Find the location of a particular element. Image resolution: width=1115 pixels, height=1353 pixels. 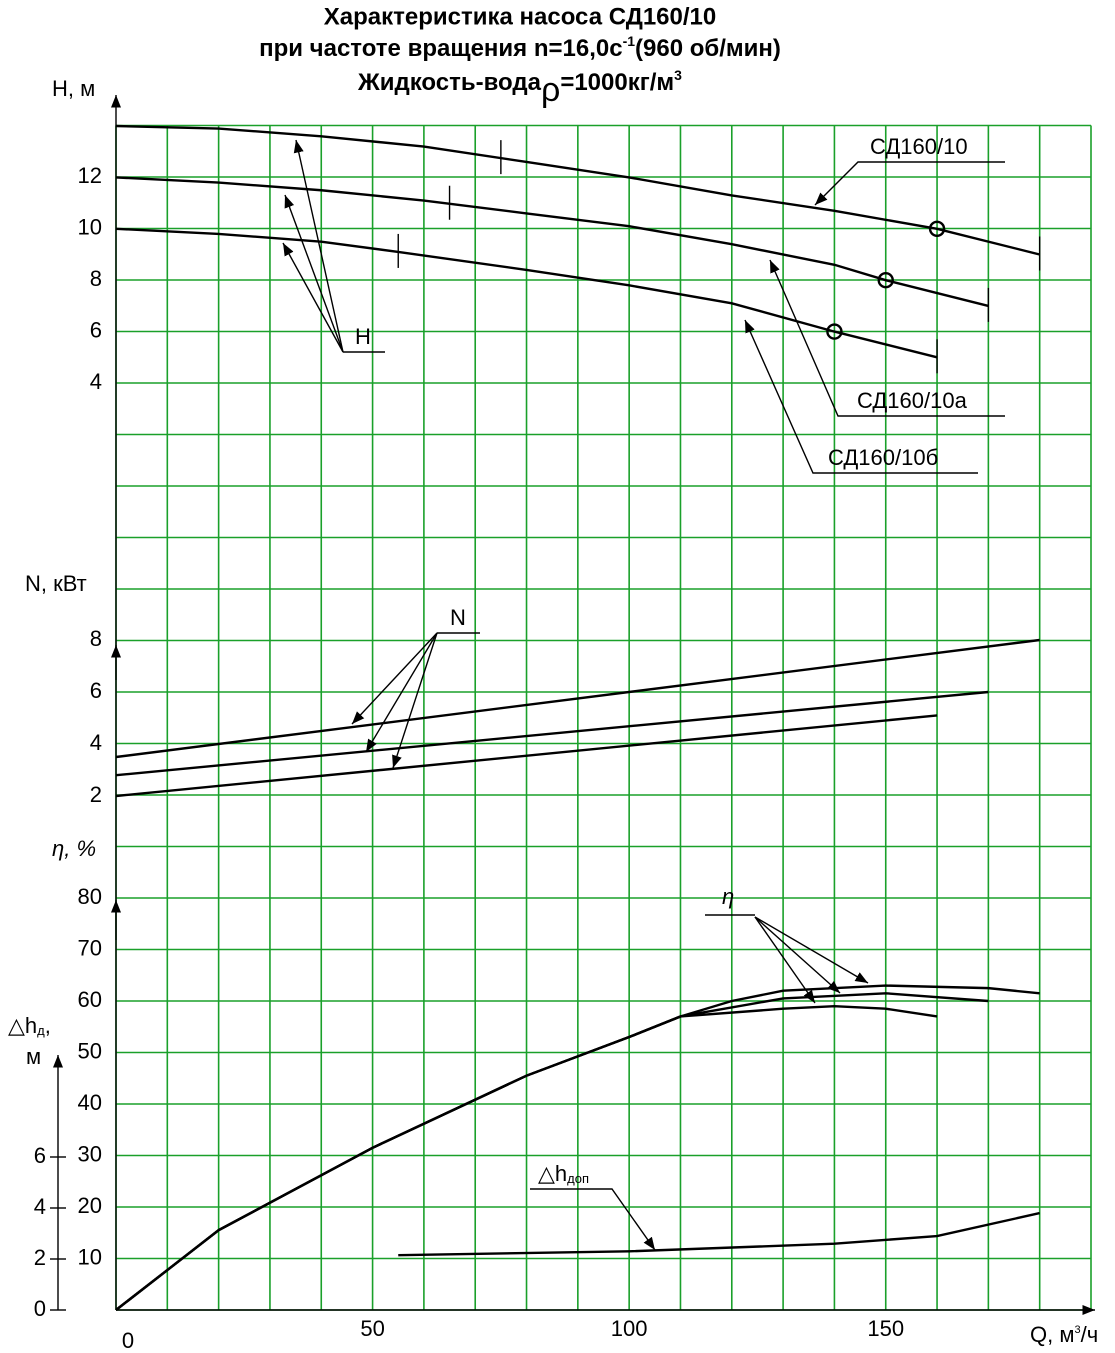

title-line-part: Жидкость-вода is located at coordinates (449, 82).